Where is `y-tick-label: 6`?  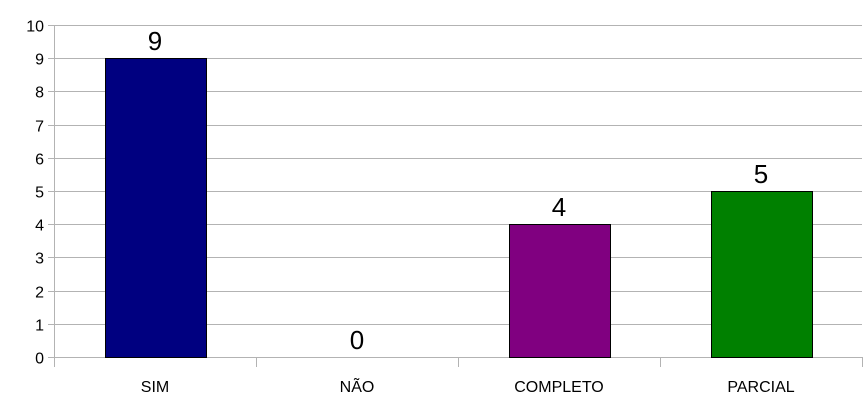 y-tick-label: 6 is located at coordinates (39, 160).